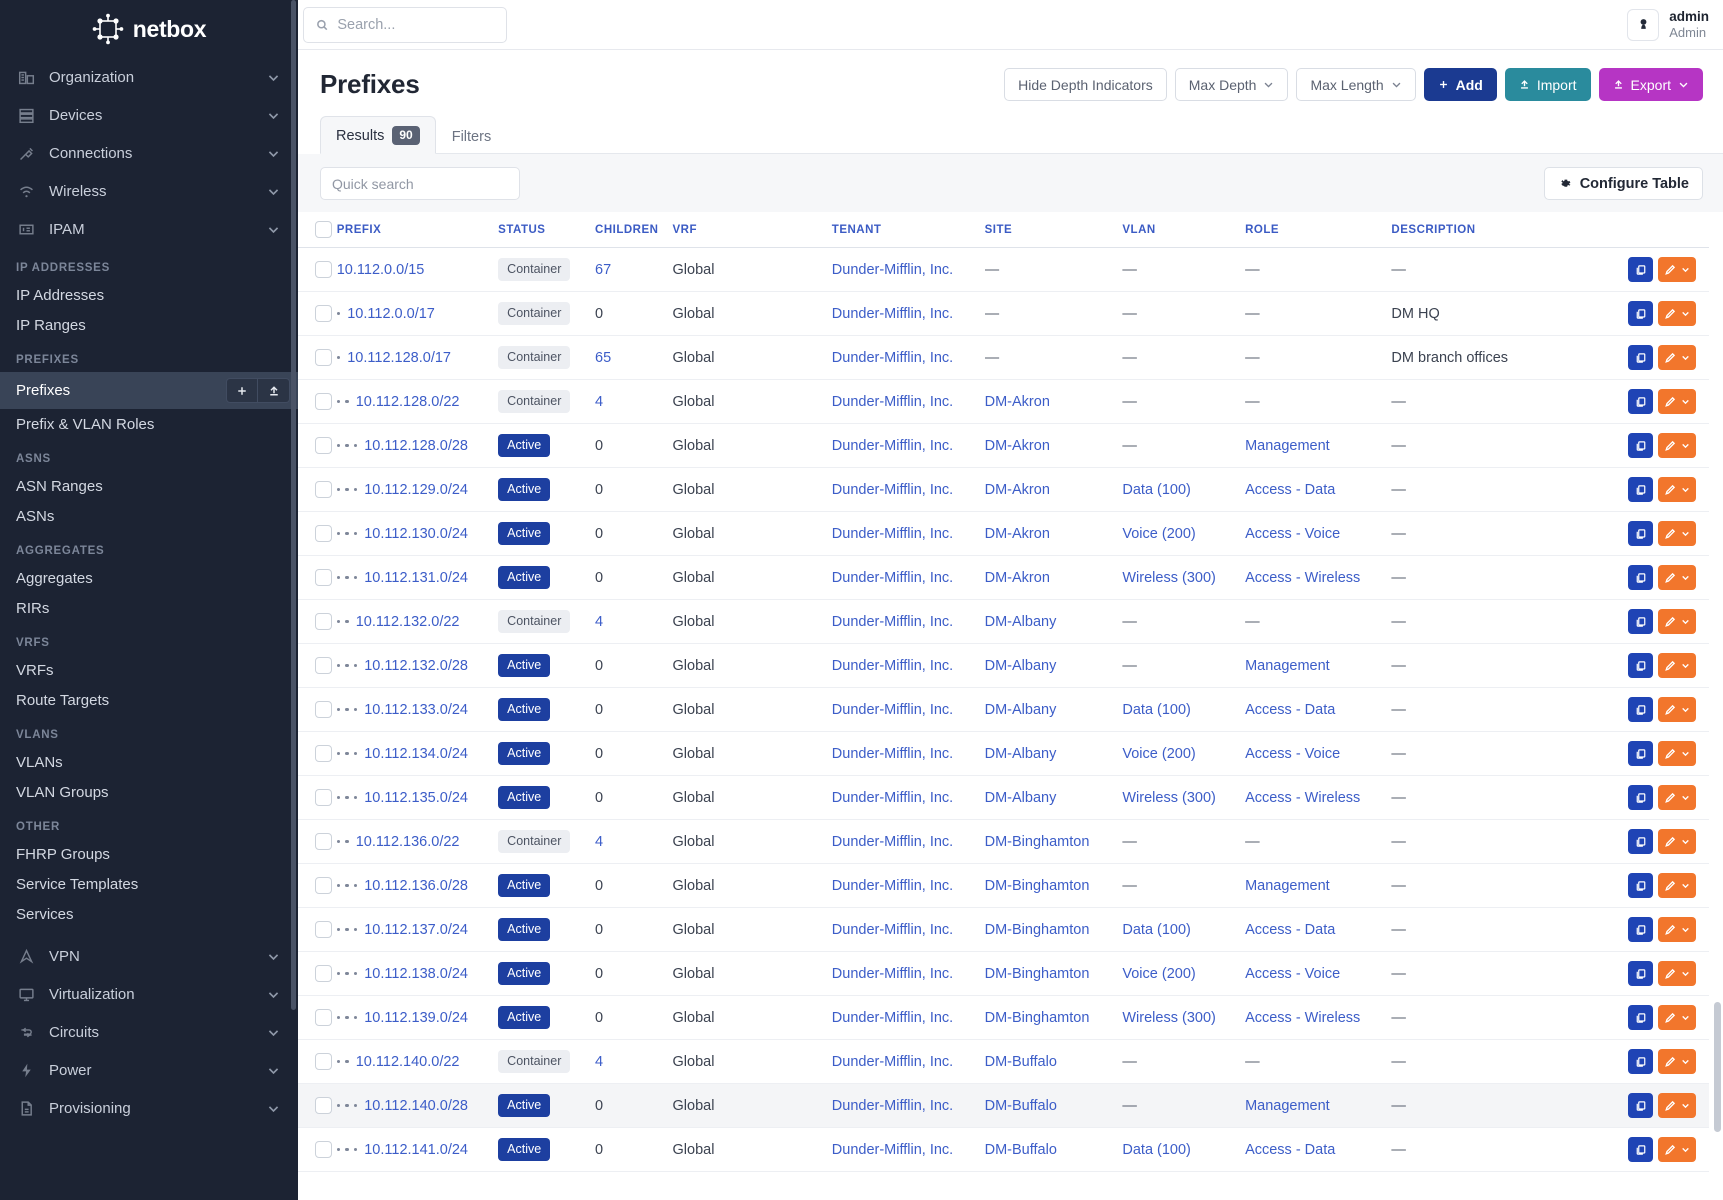 This screenshot has height=1200, width=1723. Describe the element at coordinates (416, 1017) in the screenshot. I see `prefix-link: 10.112.139.0/24` at that location.